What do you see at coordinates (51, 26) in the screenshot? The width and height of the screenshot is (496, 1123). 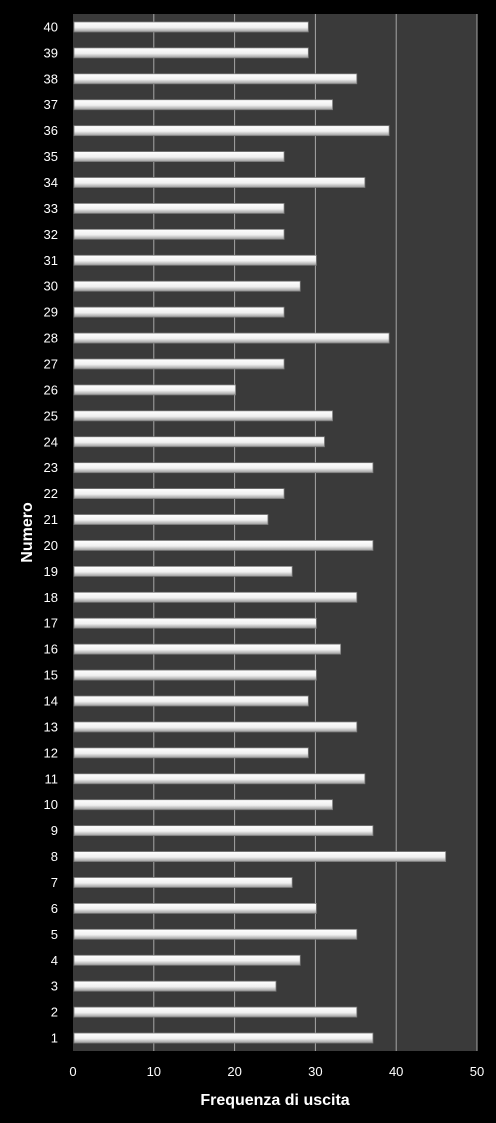 I see `y-tick-label: 40` at bounding box center [51, 26].